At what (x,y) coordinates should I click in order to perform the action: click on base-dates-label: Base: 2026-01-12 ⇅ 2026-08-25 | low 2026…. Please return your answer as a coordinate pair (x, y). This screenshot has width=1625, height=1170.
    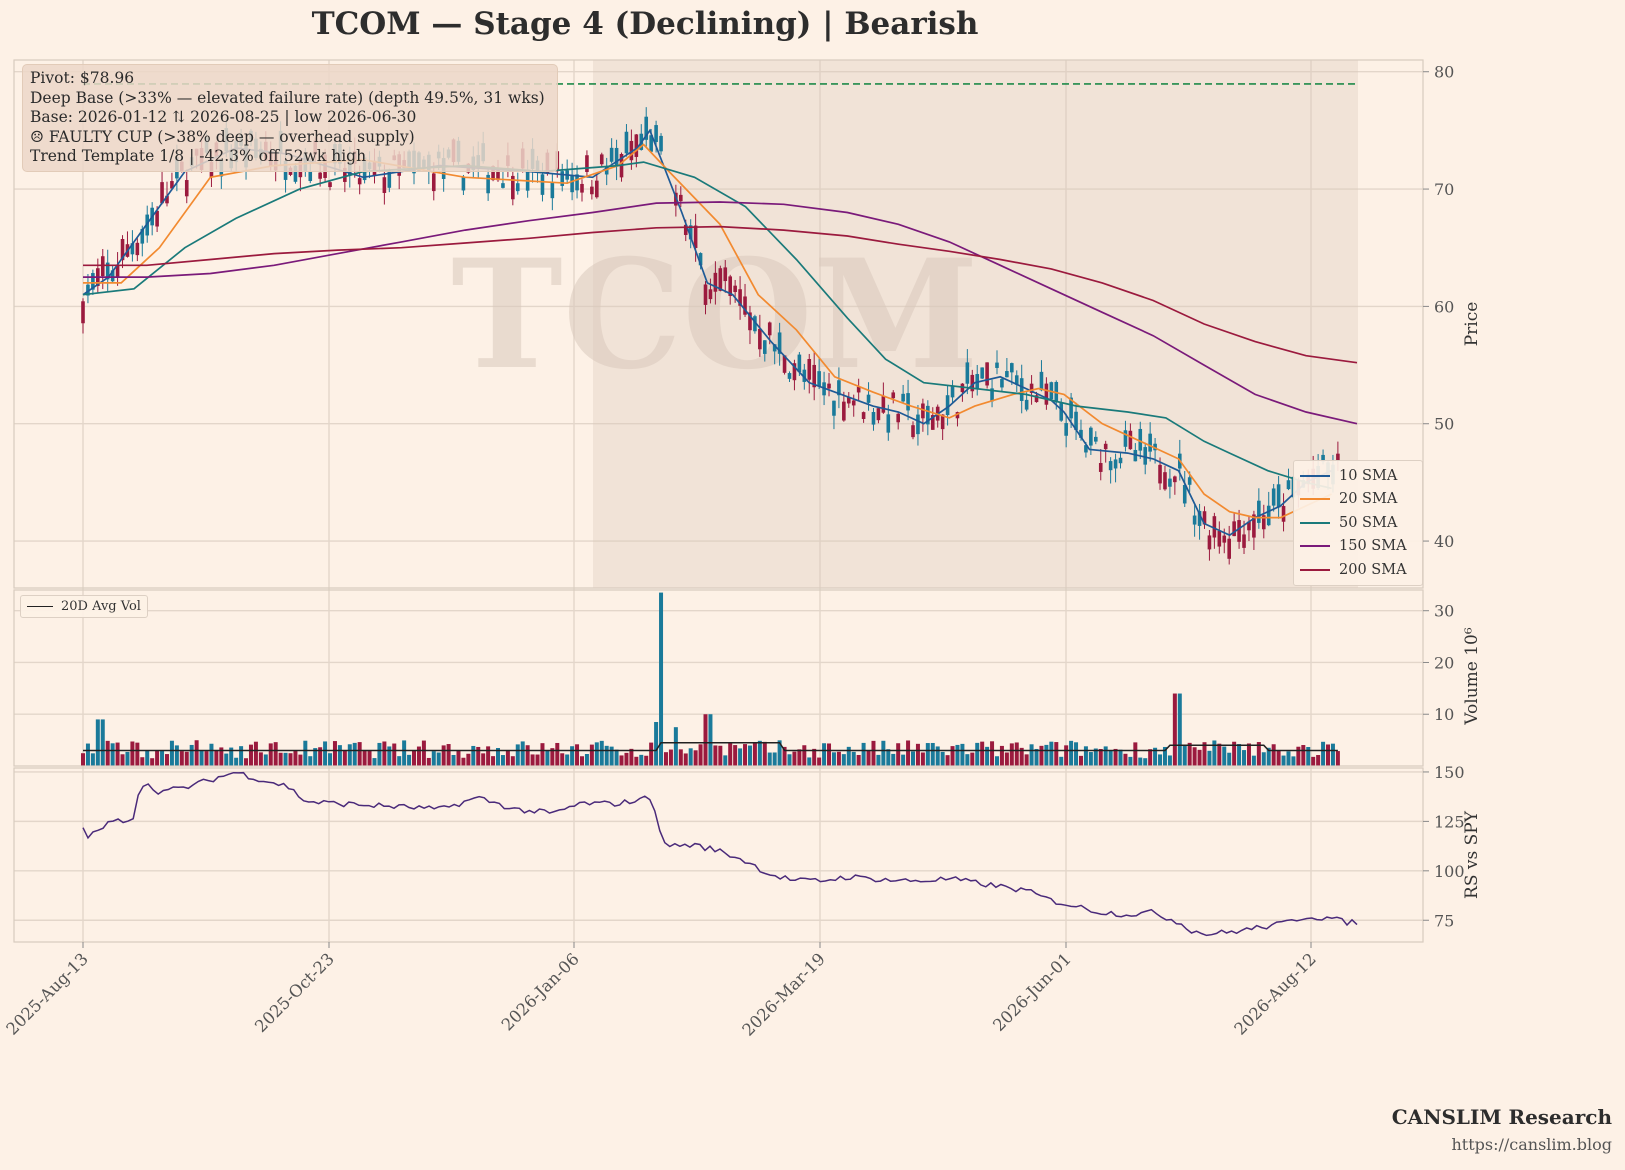
    Looking at the image, I should click on (223, 117).